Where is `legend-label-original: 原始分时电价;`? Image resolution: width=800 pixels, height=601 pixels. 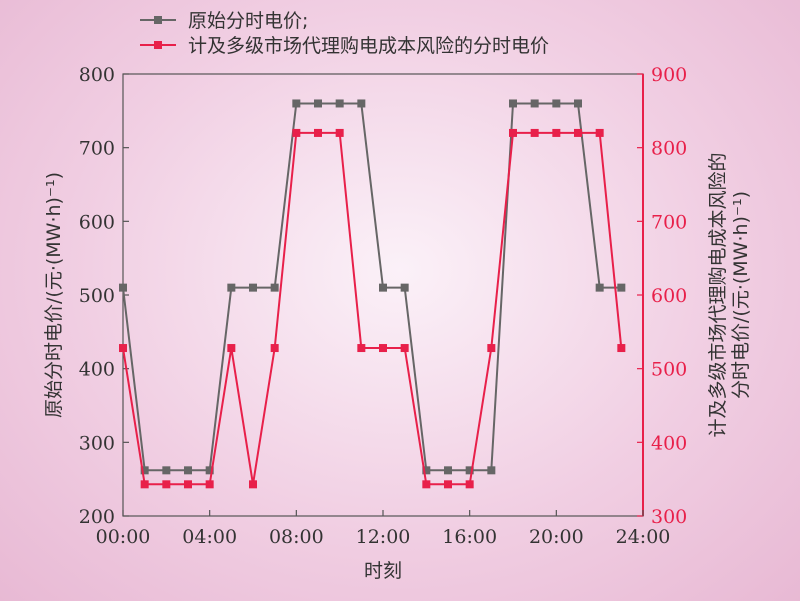
legend-label-original: 原始分时电价; is located at coordinates (248, 21).